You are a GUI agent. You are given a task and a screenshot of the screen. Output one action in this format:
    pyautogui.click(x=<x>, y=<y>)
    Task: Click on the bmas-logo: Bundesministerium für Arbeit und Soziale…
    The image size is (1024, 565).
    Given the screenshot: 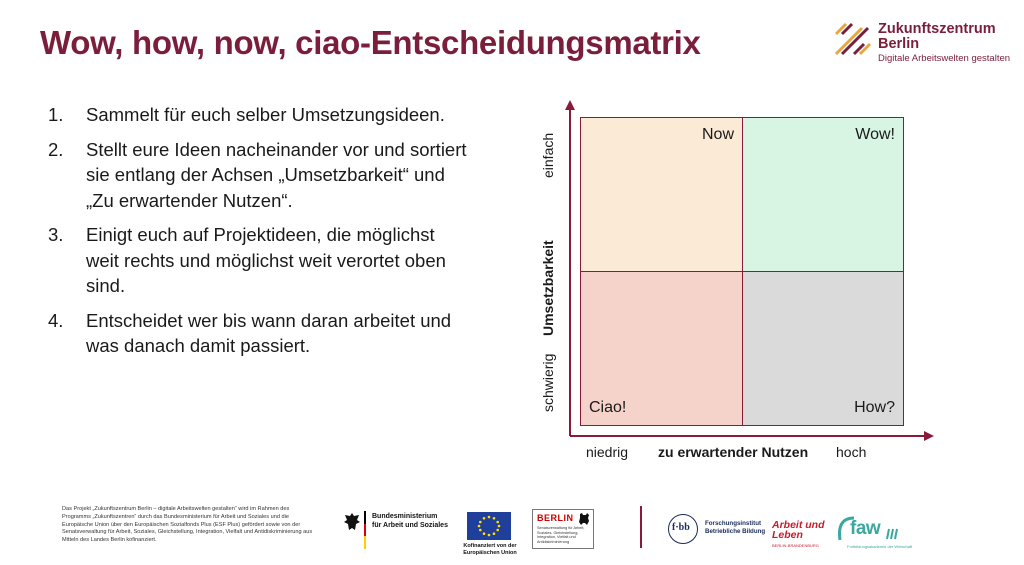 What is the action you would take?
    pyautogui.click(x=410, y=521)
    